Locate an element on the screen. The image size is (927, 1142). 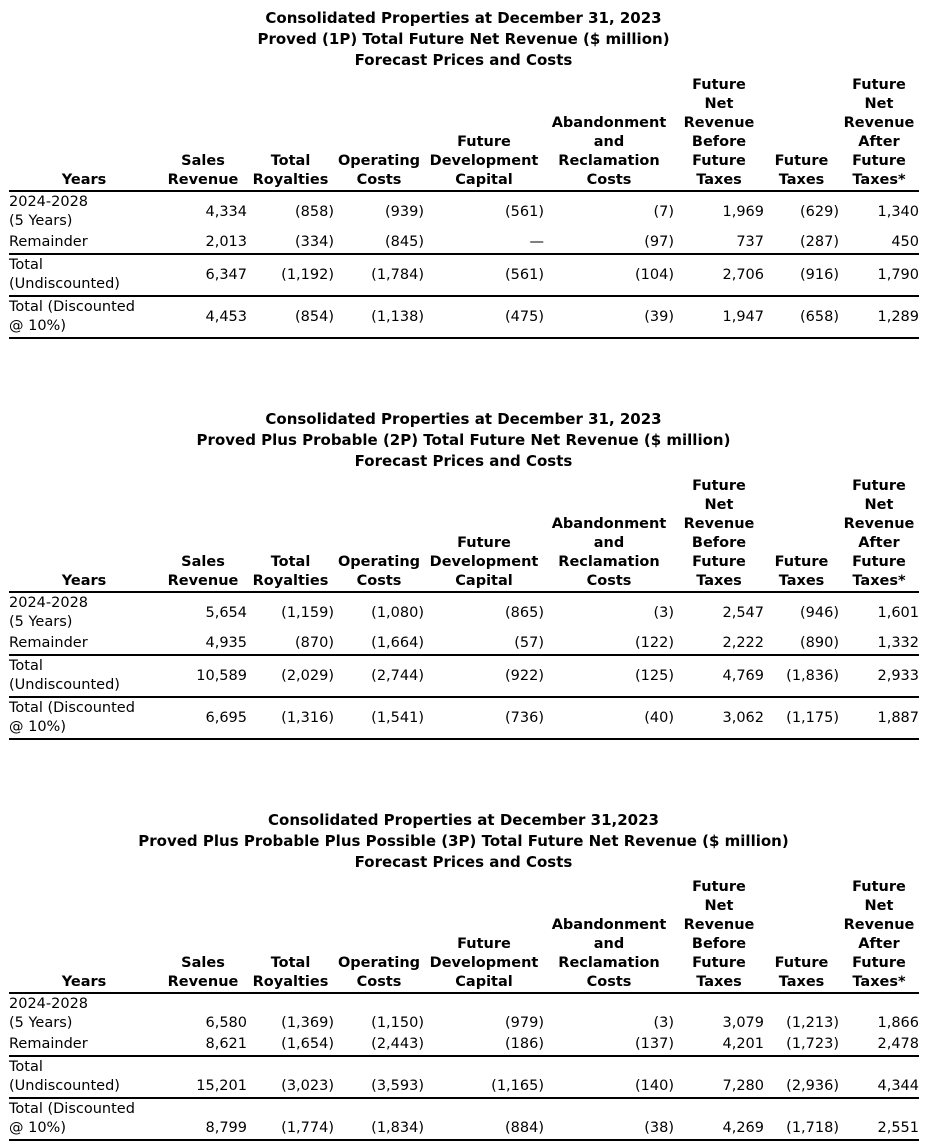
row-label-line: Total is located at coordinates (26, 265).